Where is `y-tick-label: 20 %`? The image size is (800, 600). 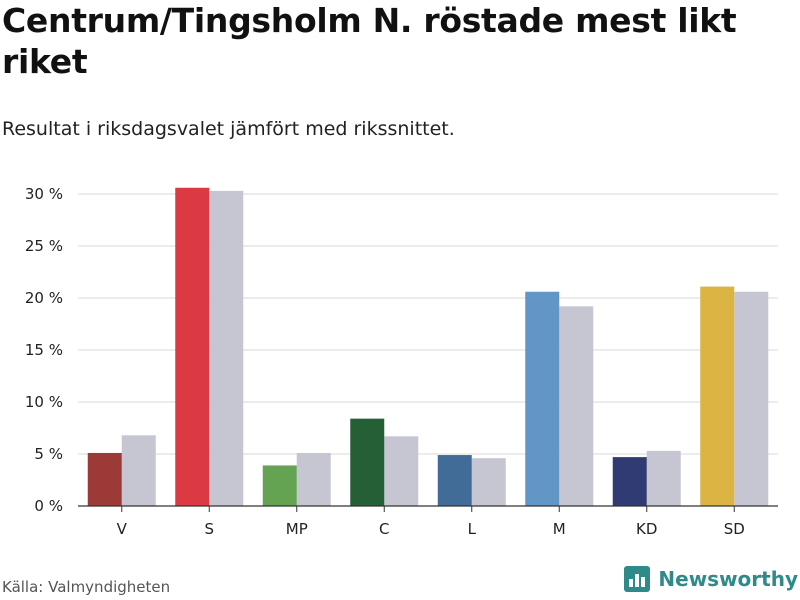
y-tick-label: 20 % is located at coordinates (44, 298).